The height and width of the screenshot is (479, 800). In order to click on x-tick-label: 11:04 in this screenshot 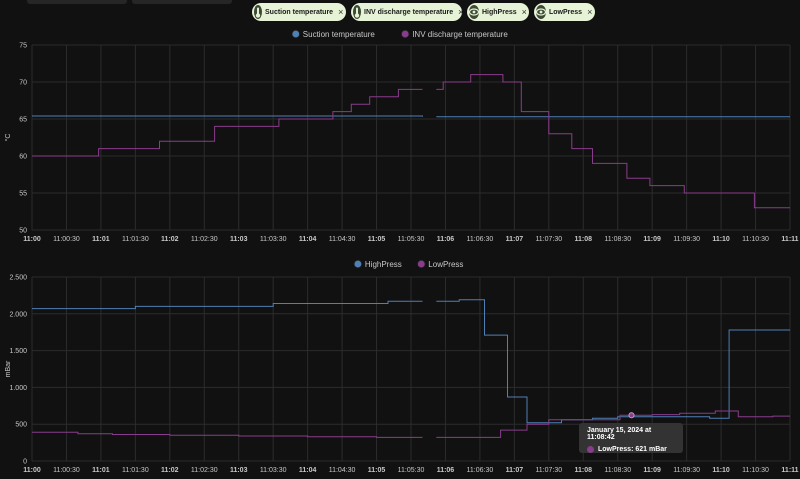, I will do `click(308, 239)`.